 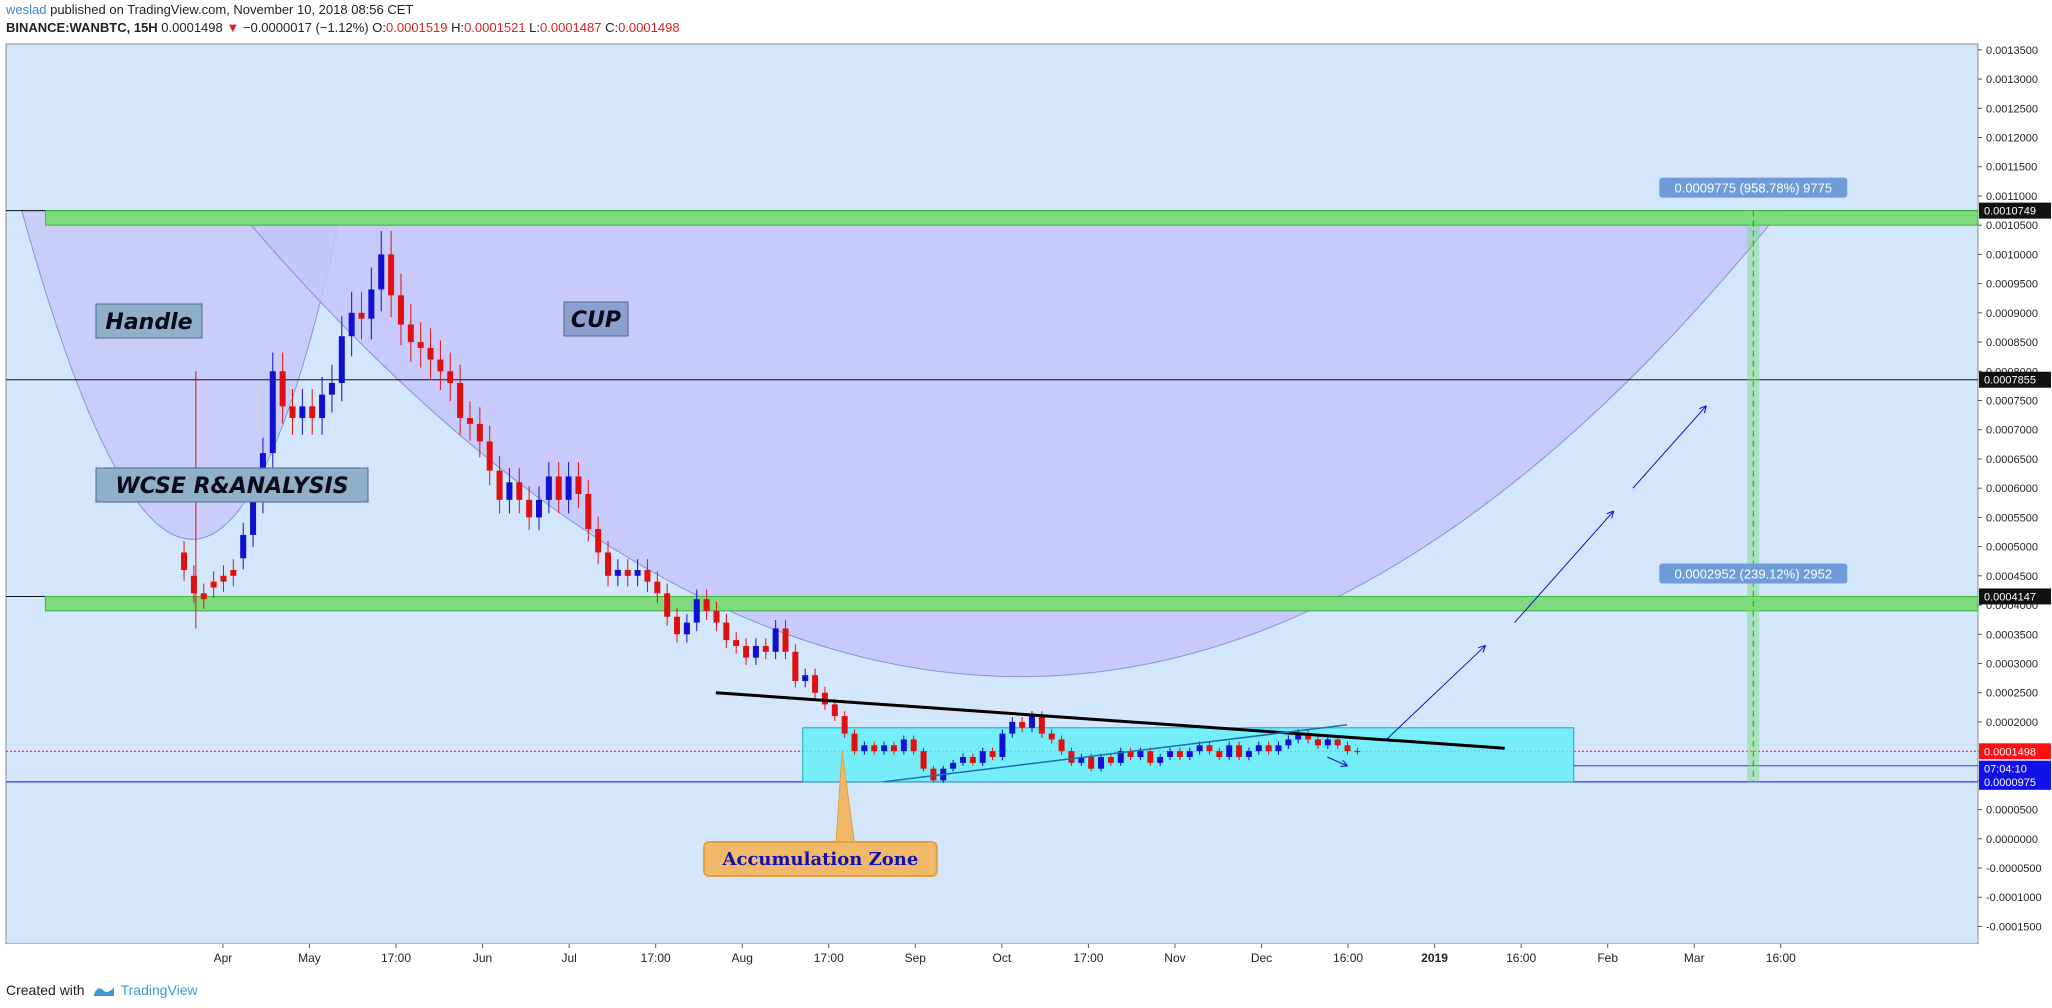 What do you see at coordinates (820, 814) in the screenshot?
I see `accumulation-callout: Accumulation Zone` at bounding box center [820, 814].